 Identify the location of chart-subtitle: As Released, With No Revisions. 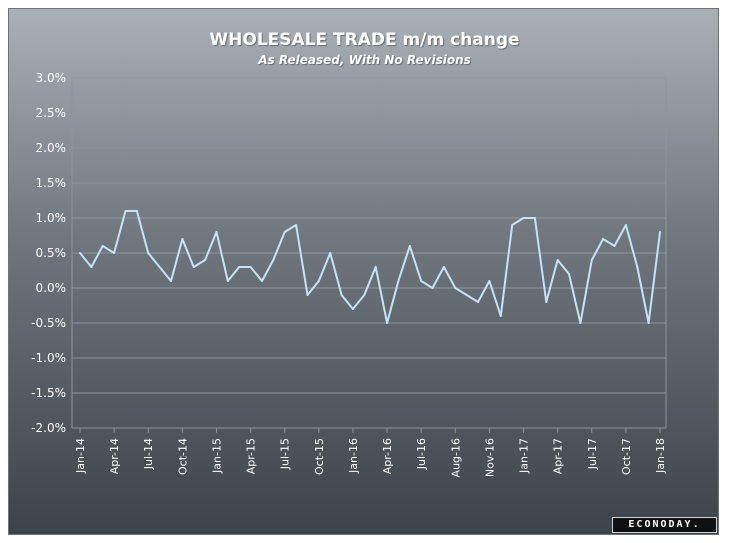
(364, 60).